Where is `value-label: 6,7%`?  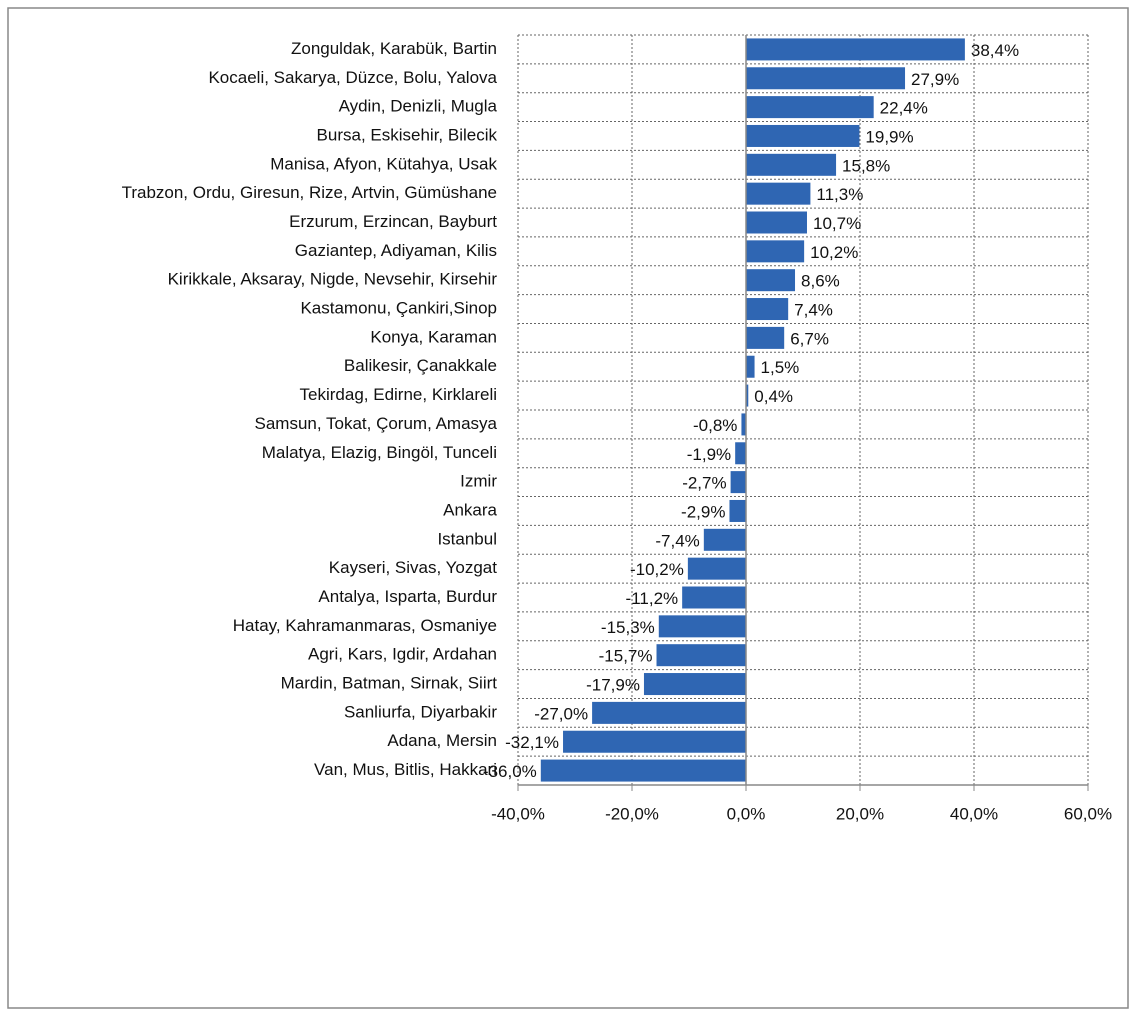 value-label: 6,7% is located at coordinates (809, 338).